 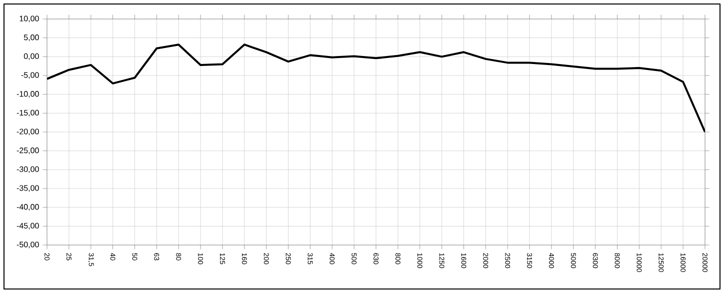 I want to click on y-tick-label: 10,00, so click(x=29, y=19).